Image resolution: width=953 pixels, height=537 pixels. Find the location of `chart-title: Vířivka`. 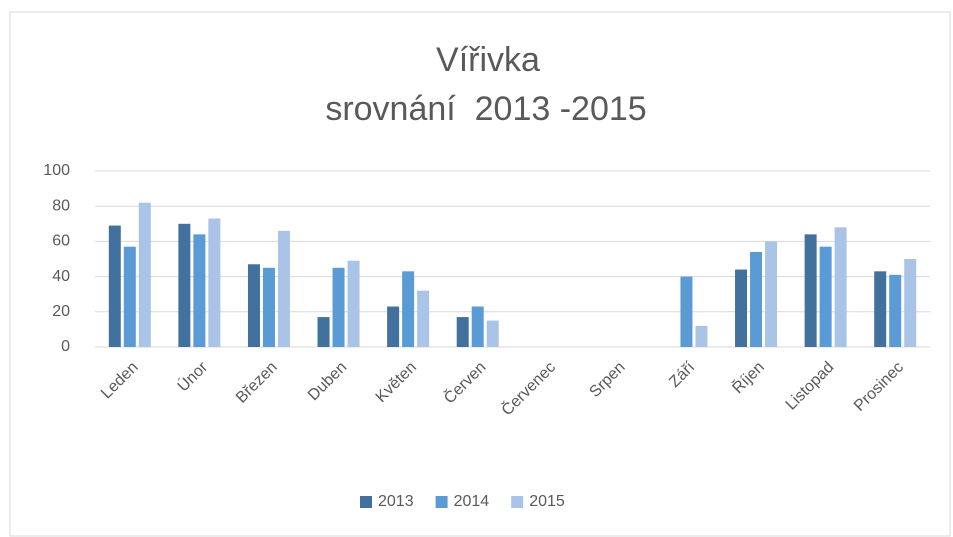

chart-title: Vířivka is located at coordinates (488, 60).